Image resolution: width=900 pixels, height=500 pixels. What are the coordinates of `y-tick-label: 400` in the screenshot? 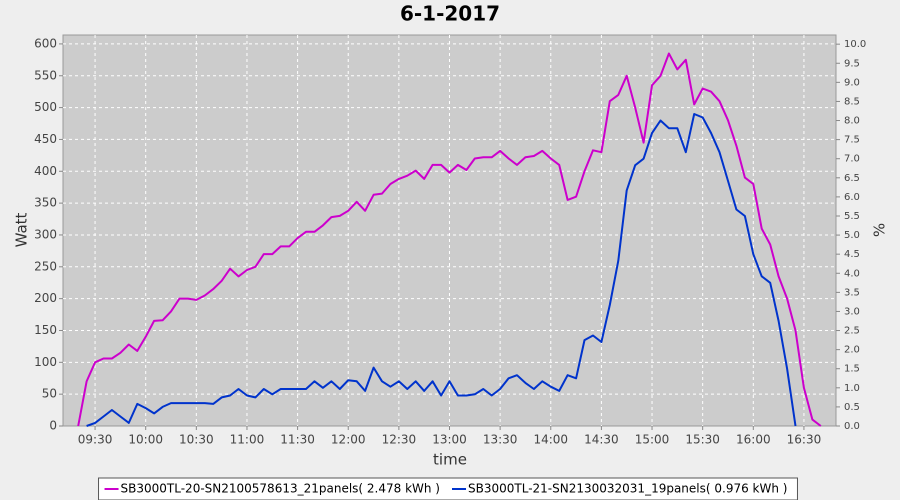 It's located at (45, 171).